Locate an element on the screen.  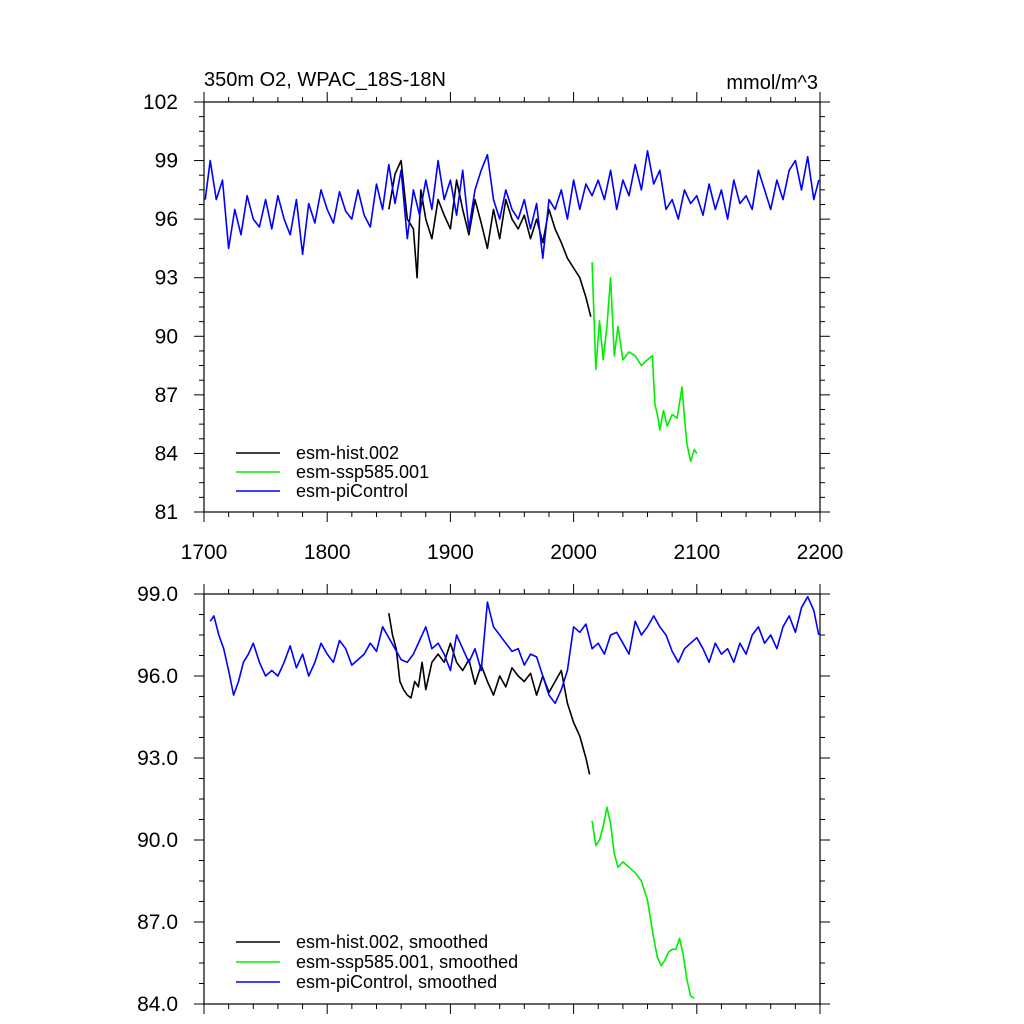
legend-label-2: esm-piControl is located at coordinates (352, 491).